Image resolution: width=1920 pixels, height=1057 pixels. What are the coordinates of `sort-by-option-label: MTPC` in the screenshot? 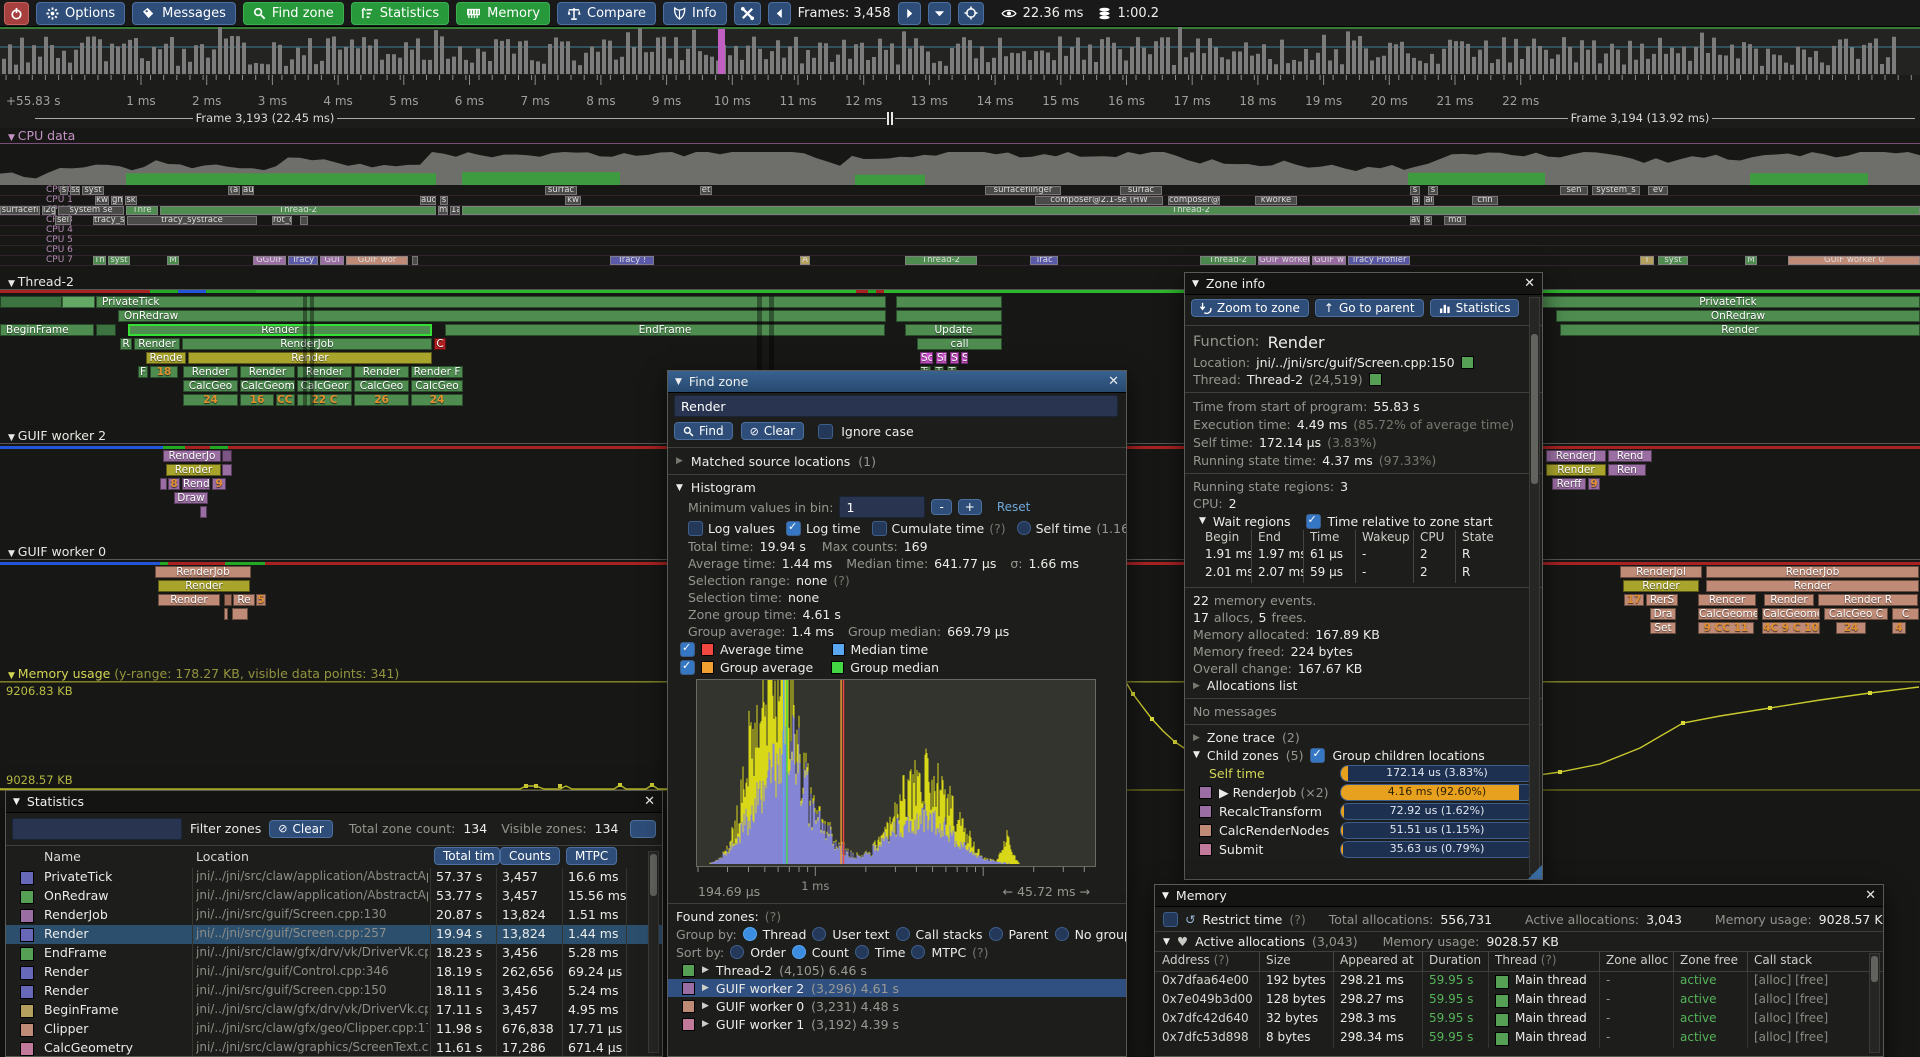 It's located at (949, 952).